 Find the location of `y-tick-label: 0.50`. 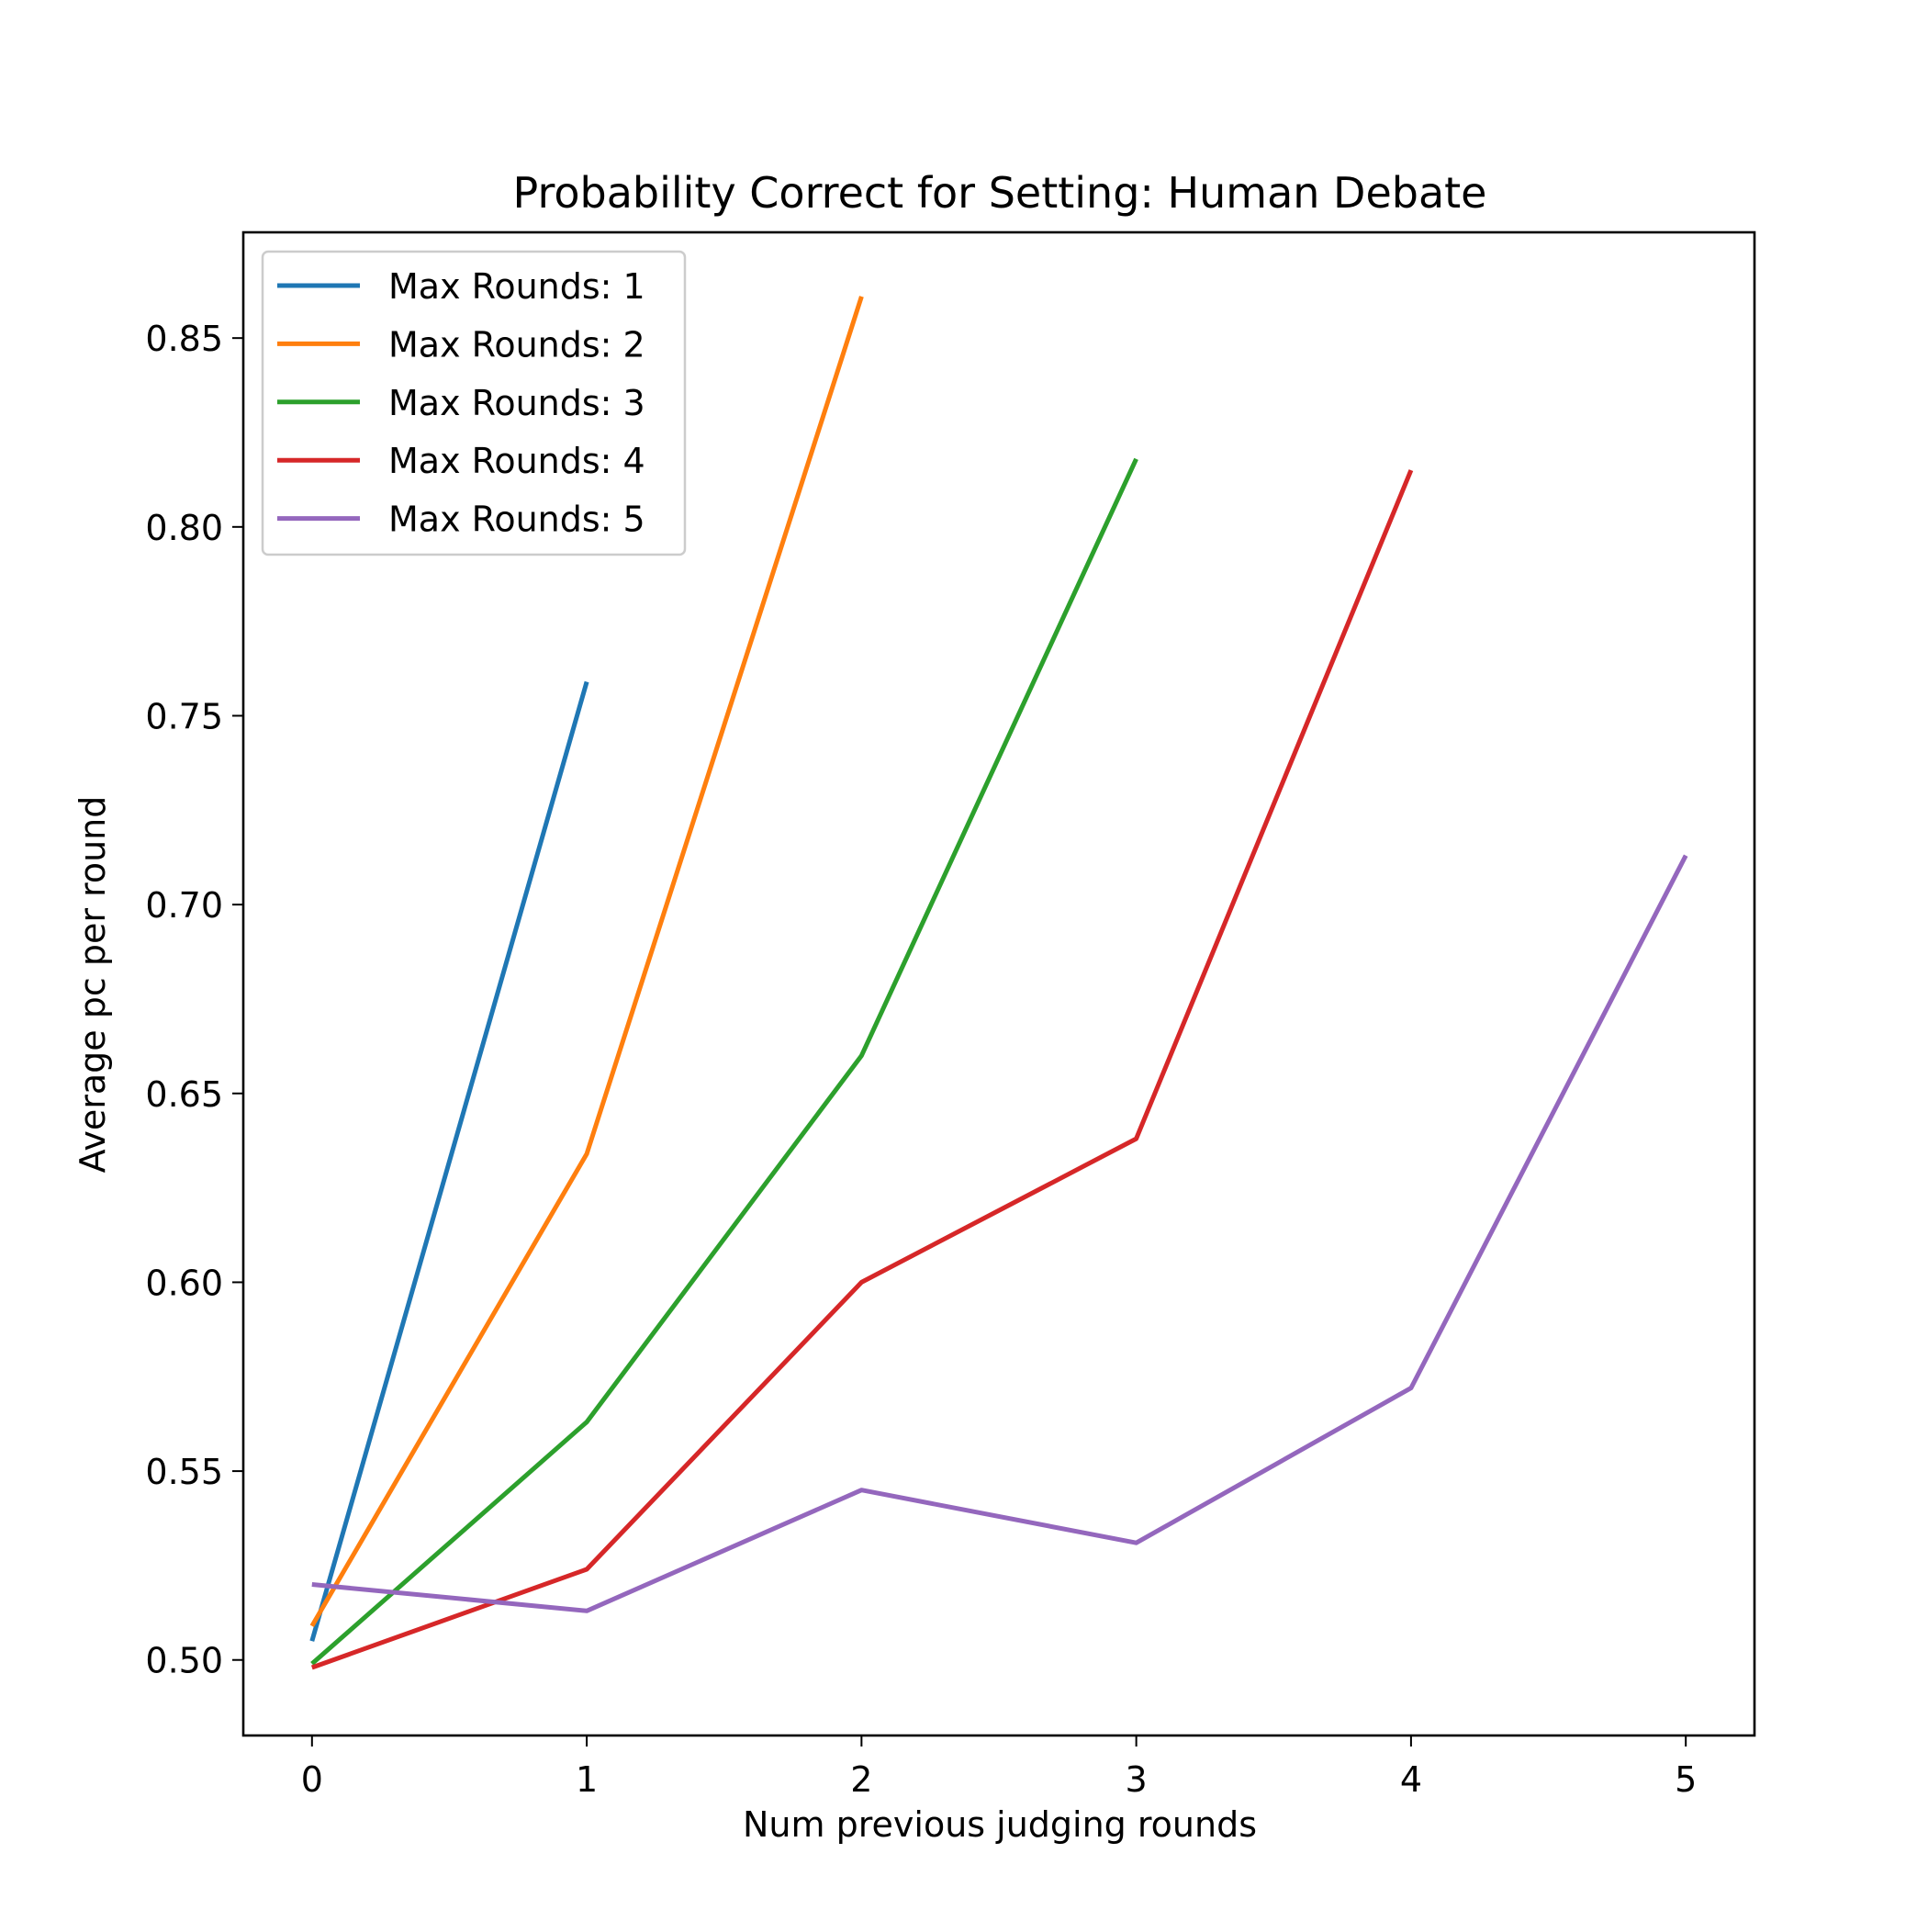

y-tick-label: 0.50 is located at coordinates (184, 1661).